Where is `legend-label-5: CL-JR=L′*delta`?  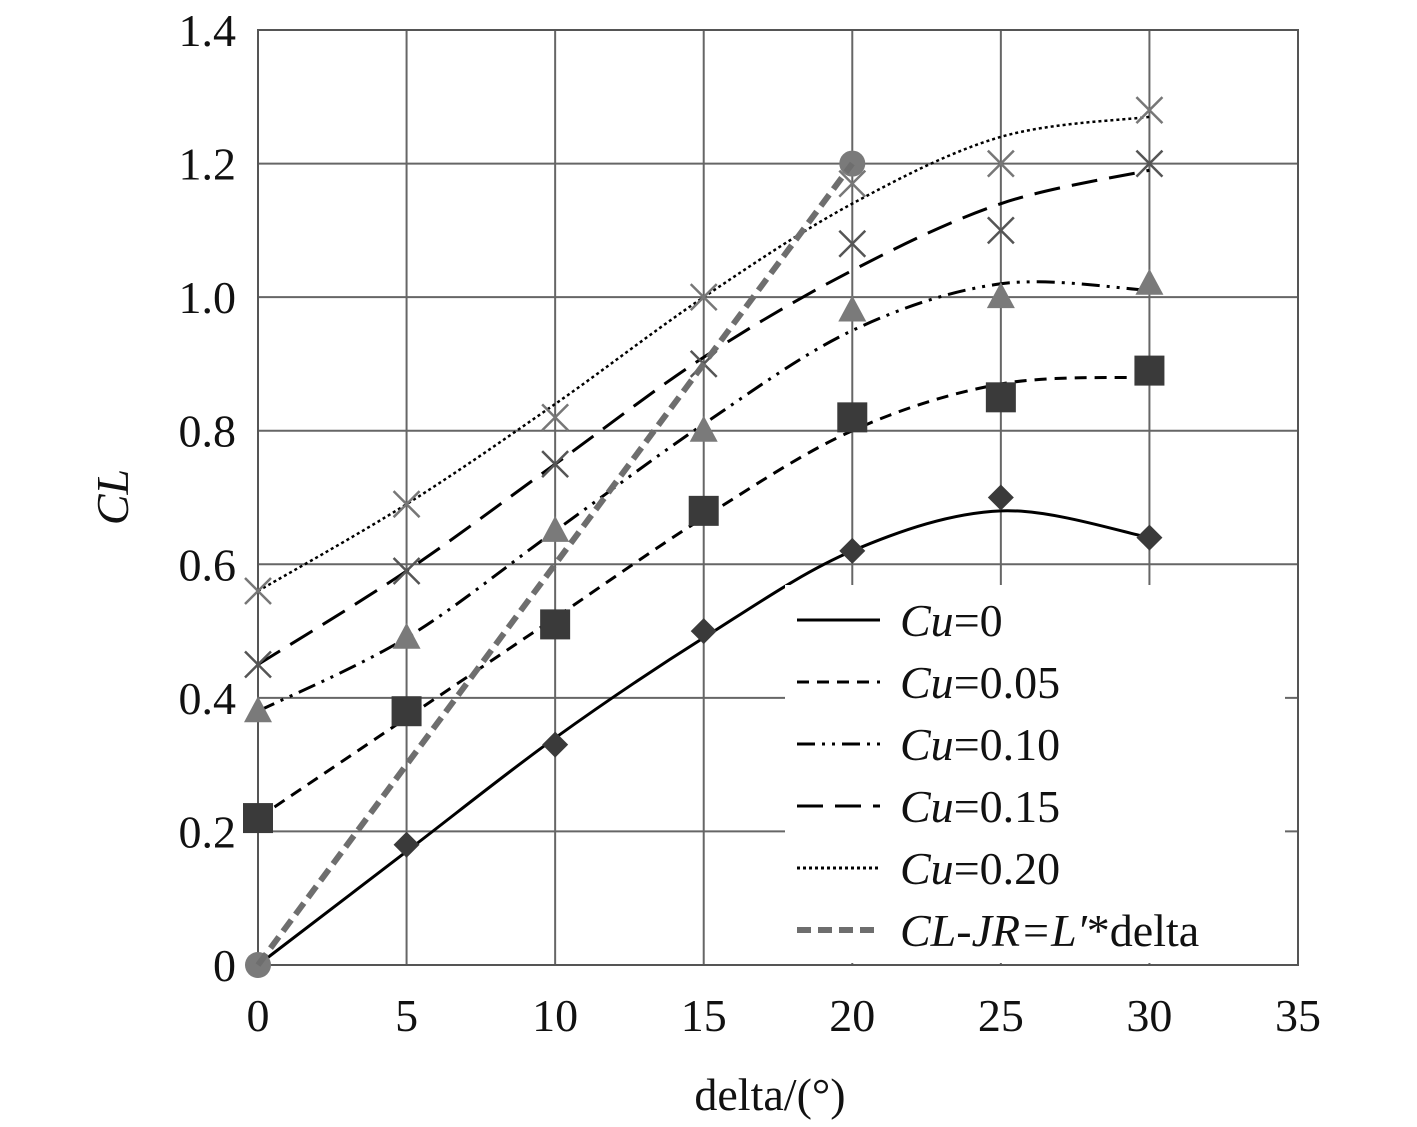
legend-label-5: CL-JR=L′*delta is located at coordinates (1049, 930).